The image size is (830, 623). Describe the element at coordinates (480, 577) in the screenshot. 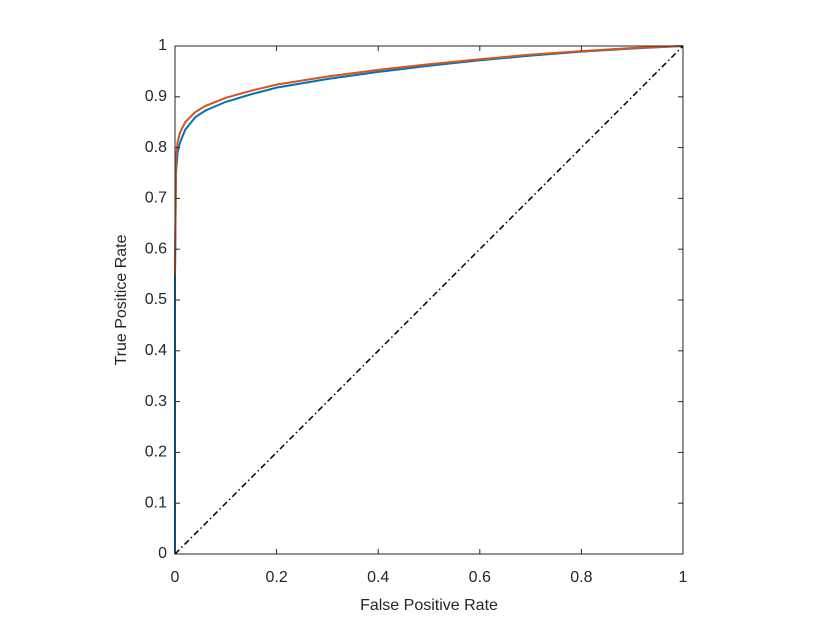

I see `x-tick-label: 0.6` at that location.